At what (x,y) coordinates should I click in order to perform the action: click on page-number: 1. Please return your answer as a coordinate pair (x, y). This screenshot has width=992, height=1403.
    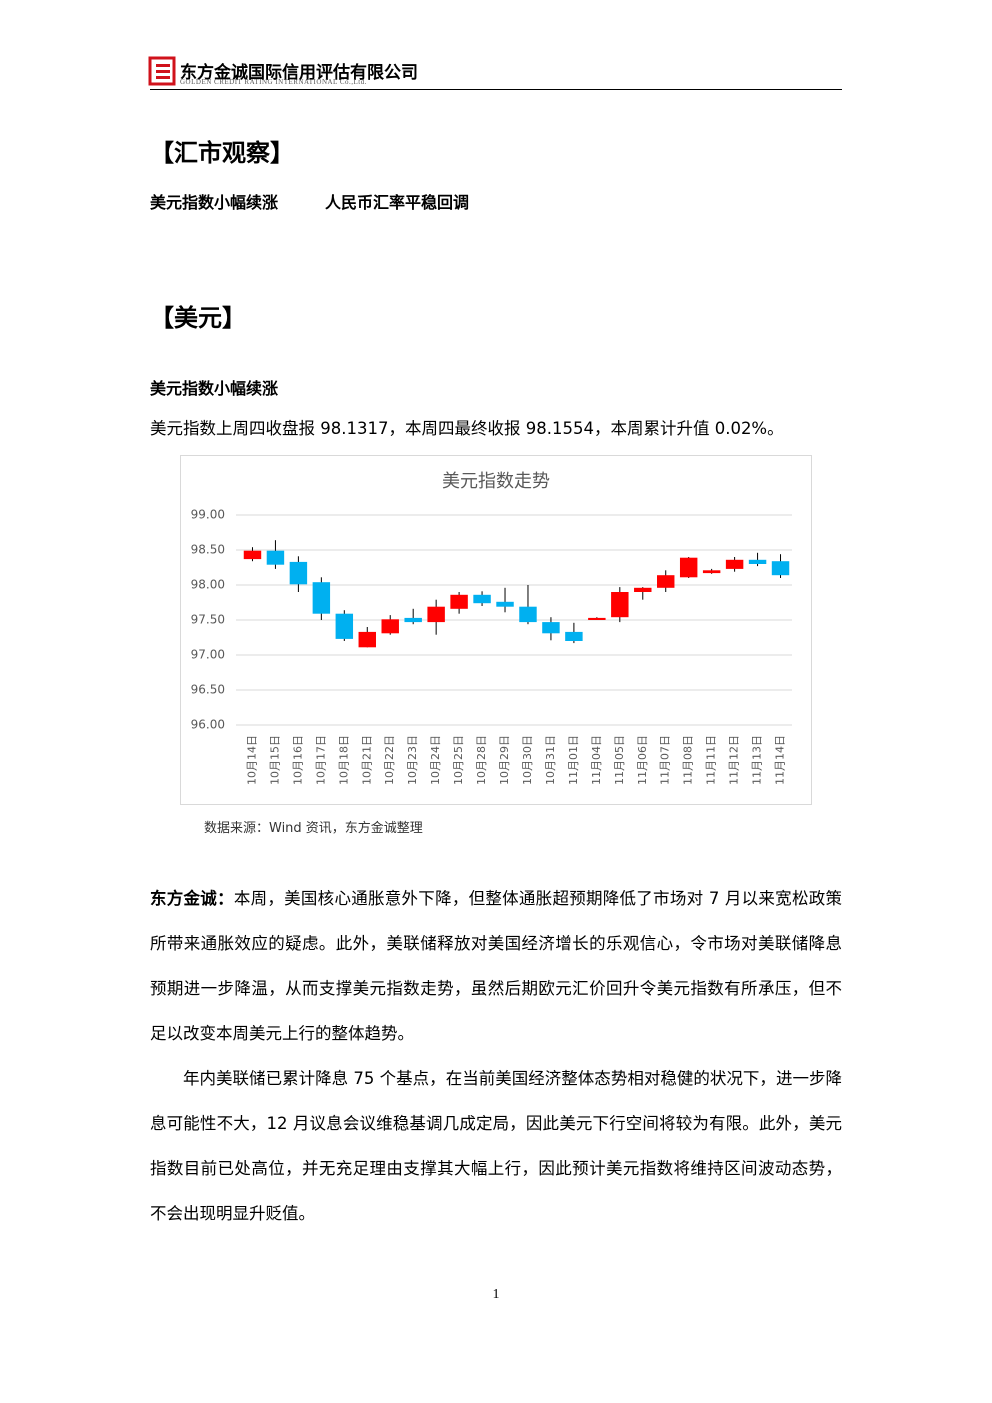
    Looking at the image, I should click on (496, 1294).